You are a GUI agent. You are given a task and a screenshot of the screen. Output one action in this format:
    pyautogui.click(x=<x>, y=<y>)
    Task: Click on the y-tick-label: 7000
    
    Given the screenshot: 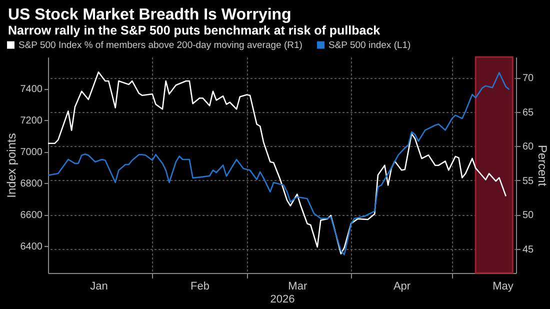 What is the action you would take?
    pyautogui.click(x=31, y=152)
    